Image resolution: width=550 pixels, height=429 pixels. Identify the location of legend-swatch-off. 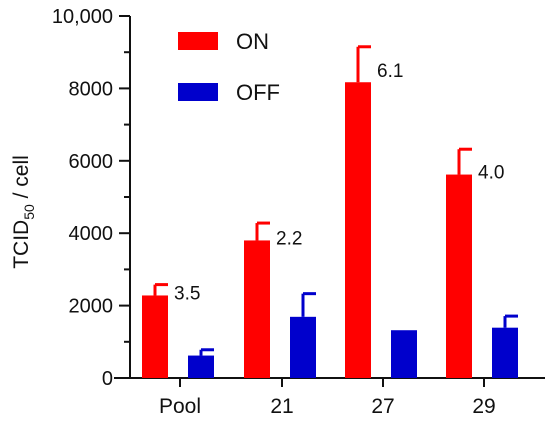
(198, 92).